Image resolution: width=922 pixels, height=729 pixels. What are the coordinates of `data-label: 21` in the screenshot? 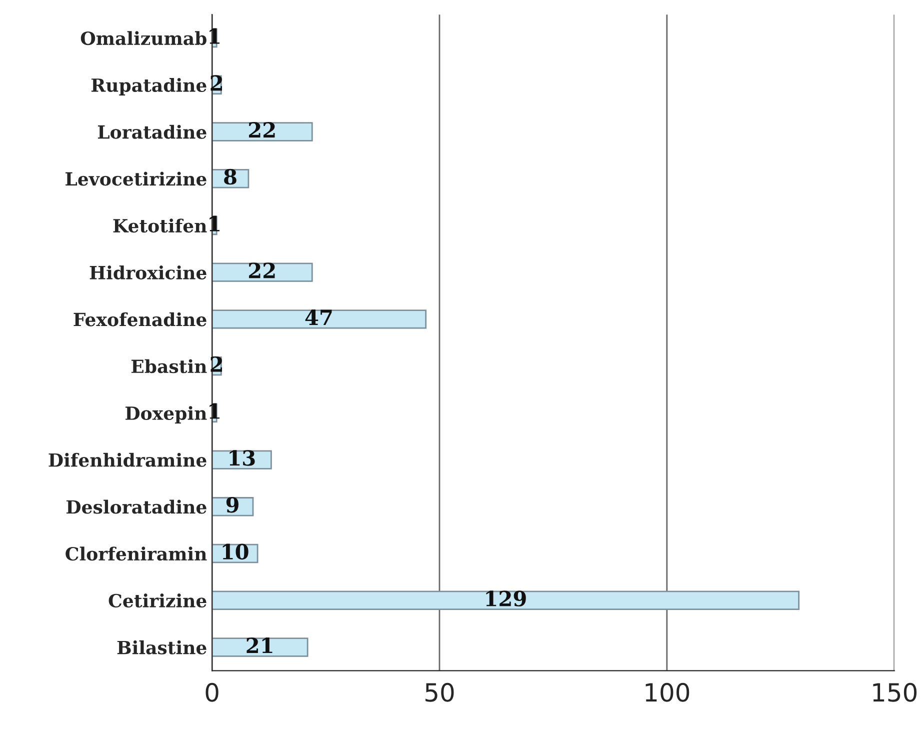 It's located at (259, 645).